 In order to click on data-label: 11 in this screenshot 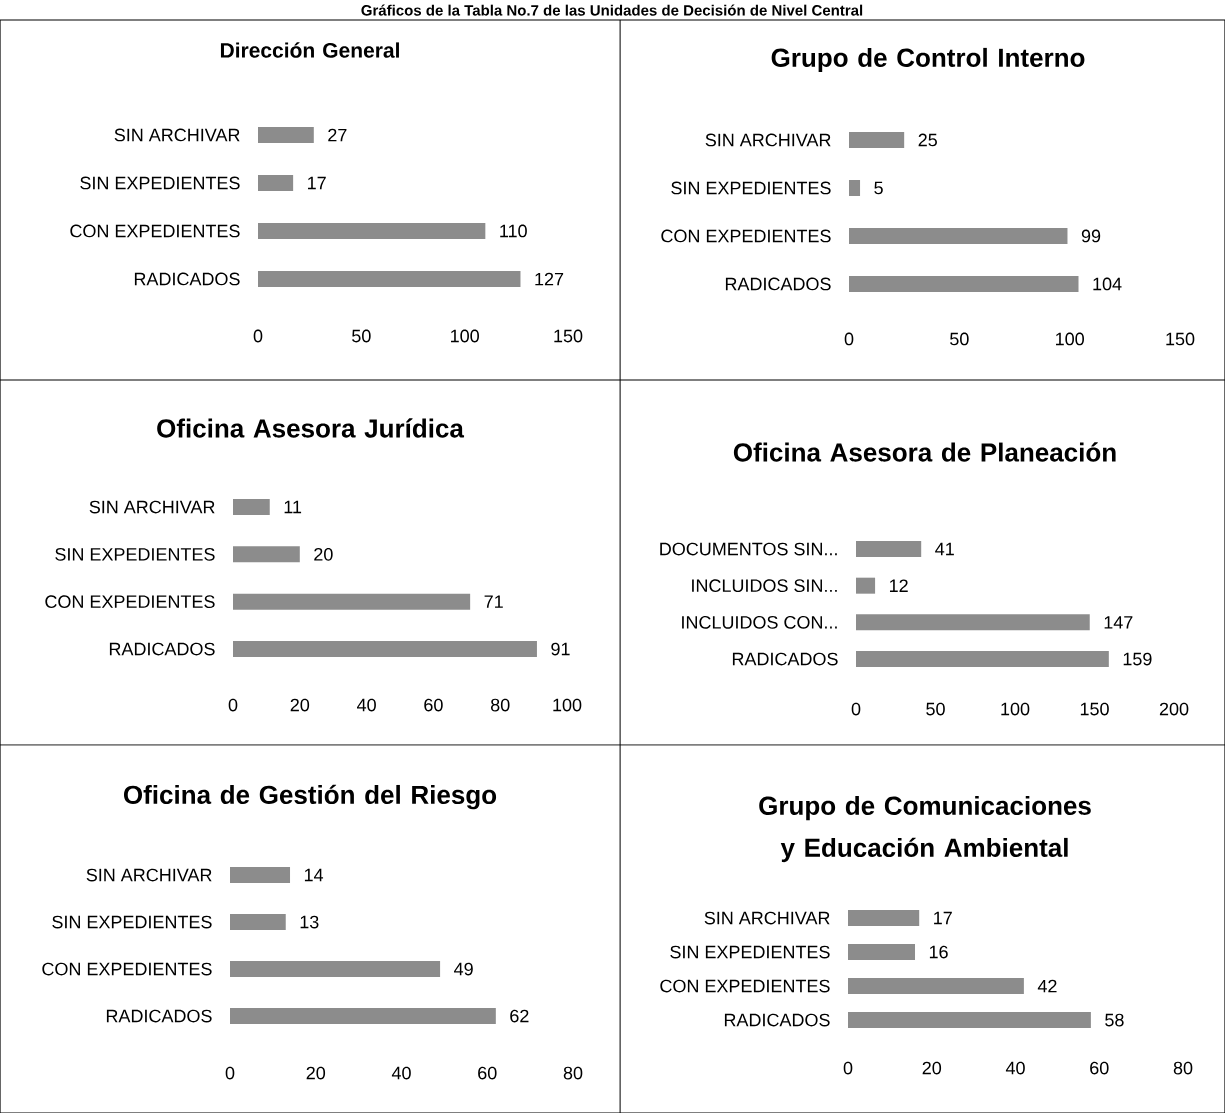, I will do `click(293, 507)`.